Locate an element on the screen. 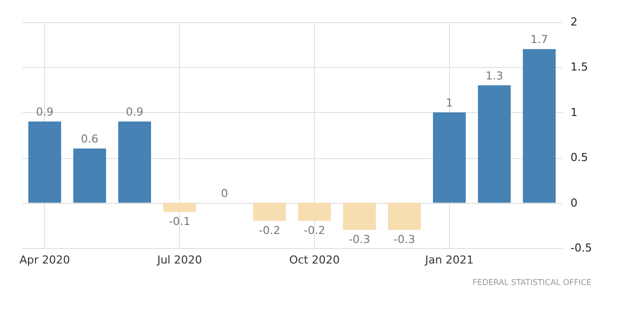 This screenshot has height=325, width=620. text: FEDERAL STATISTICAL OFFICE is located at coordinates (532, 282).